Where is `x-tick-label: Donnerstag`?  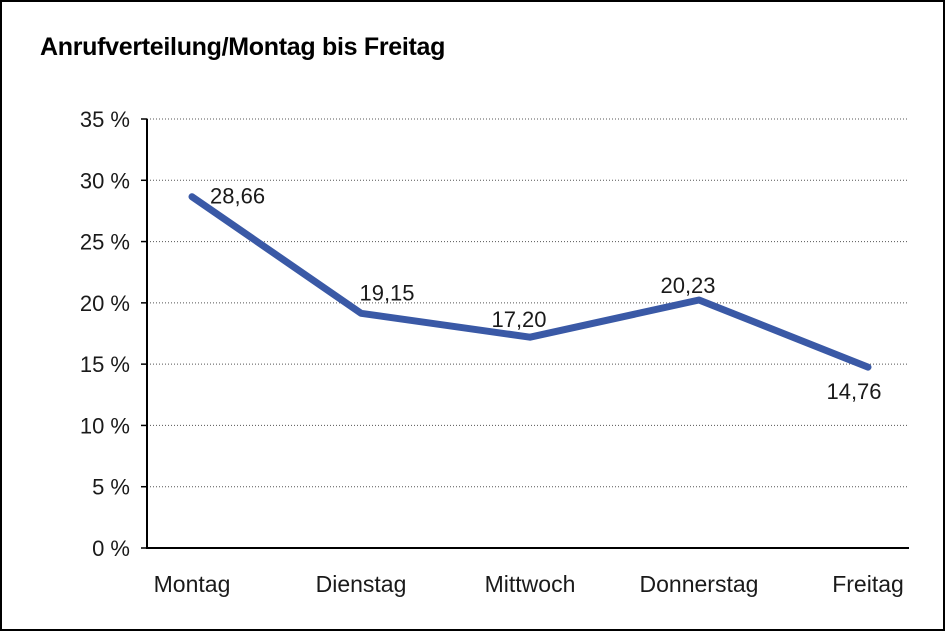
x-tick-label: Donnerstag is located at coordinates (699, 584).